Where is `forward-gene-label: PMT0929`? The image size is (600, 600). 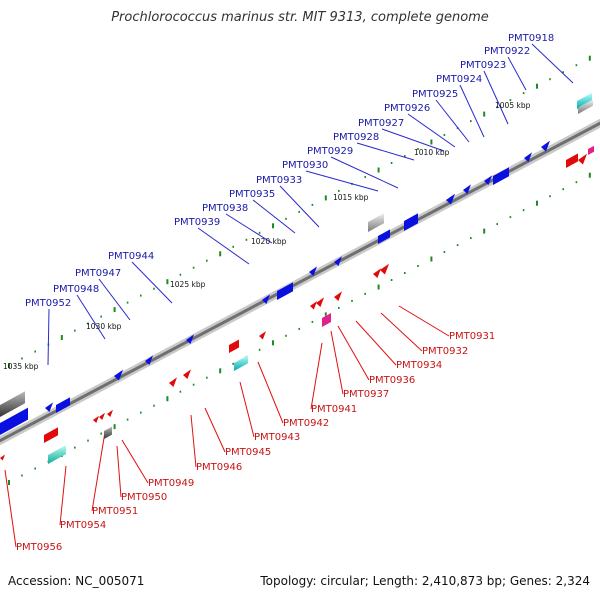
forward-gene-label: PMT0929 is located at coordinates (330, 151).